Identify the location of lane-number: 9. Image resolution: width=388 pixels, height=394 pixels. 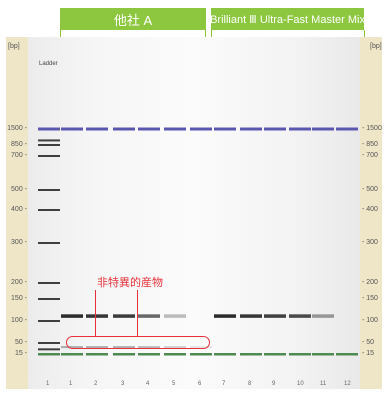
(274, 384).